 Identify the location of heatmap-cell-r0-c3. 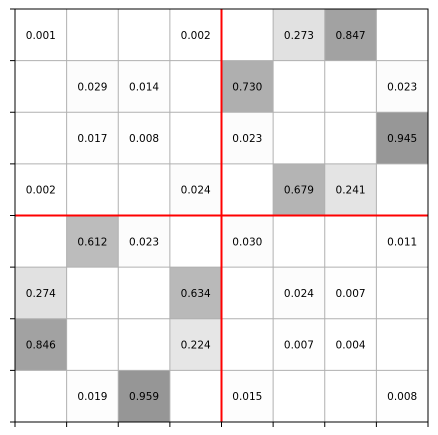
(195, 35).